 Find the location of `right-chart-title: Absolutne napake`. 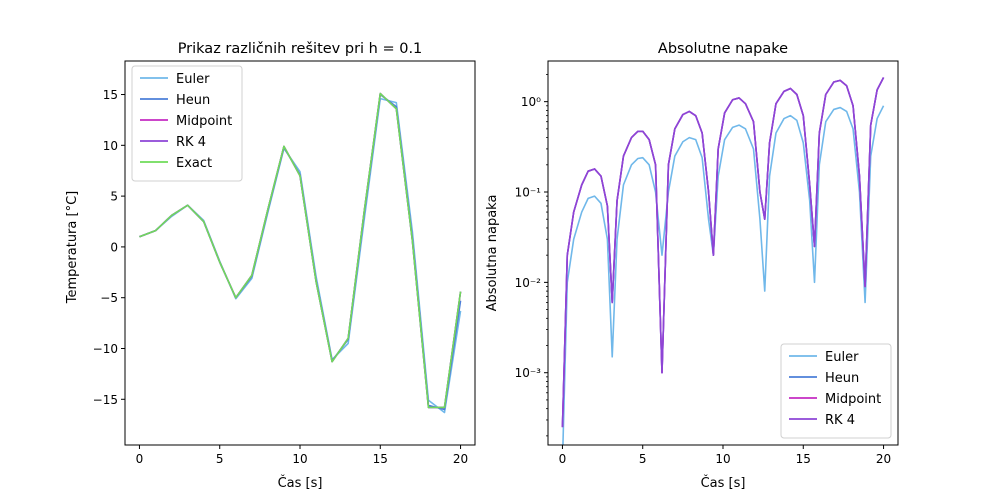

right-chart-title: Absolutne napake is located at coordinates (723, 49).